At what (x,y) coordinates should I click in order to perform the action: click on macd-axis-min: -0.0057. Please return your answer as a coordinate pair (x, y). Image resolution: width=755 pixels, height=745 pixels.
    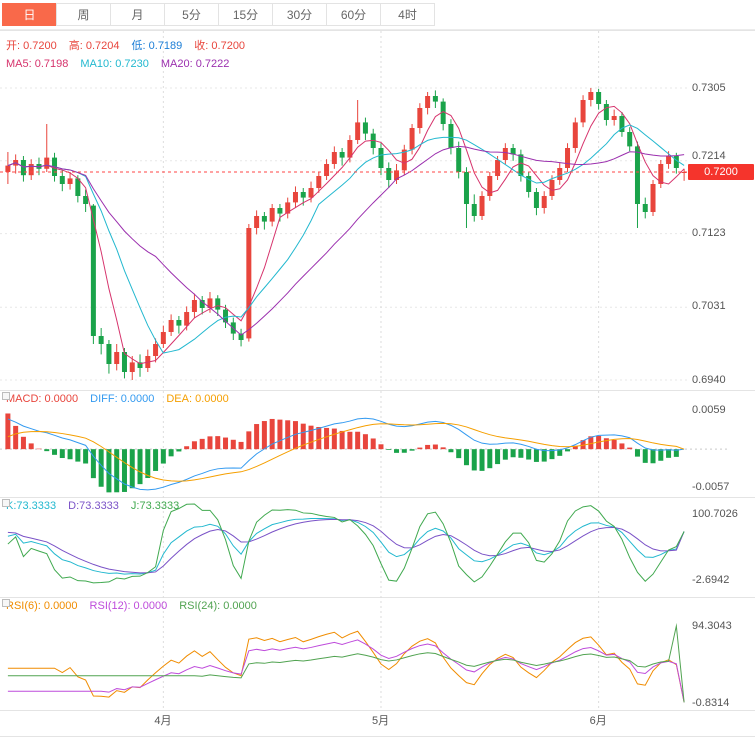
    Looking at the image, I should click on (711, 487).